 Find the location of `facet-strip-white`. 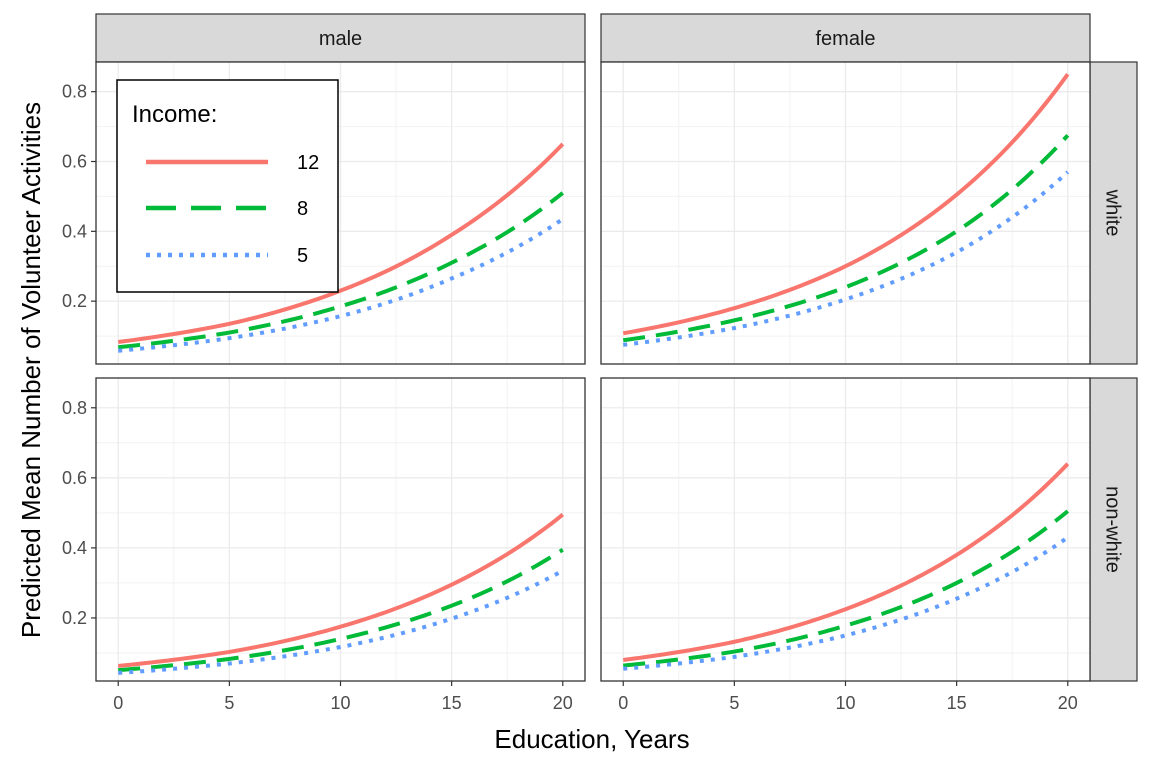

facet-strip-white is located at coordinates (1113, 213).